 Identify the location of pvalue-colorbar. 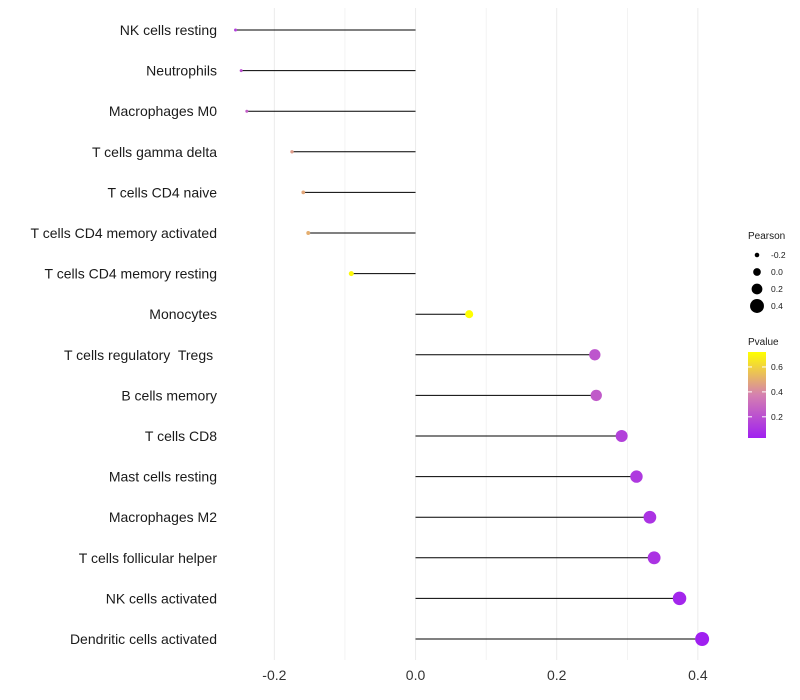
(757, 395).